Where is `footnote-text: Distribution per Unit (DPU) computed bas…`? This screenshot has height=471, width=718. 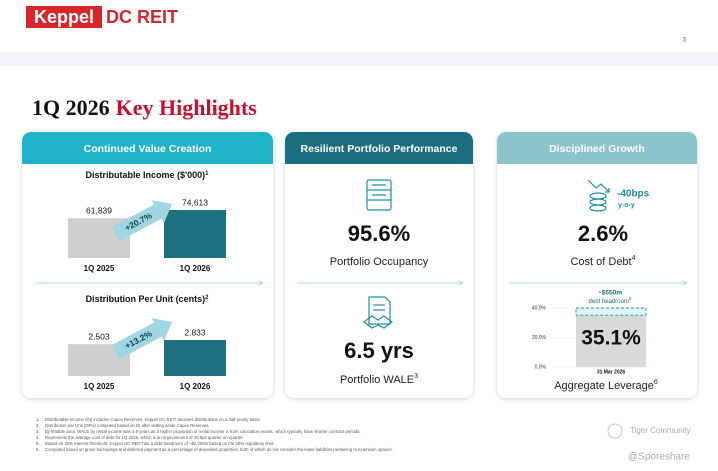 footnote-text: Distribution per Unit (DPU) computed bas… is located at coordinates (127, 425).